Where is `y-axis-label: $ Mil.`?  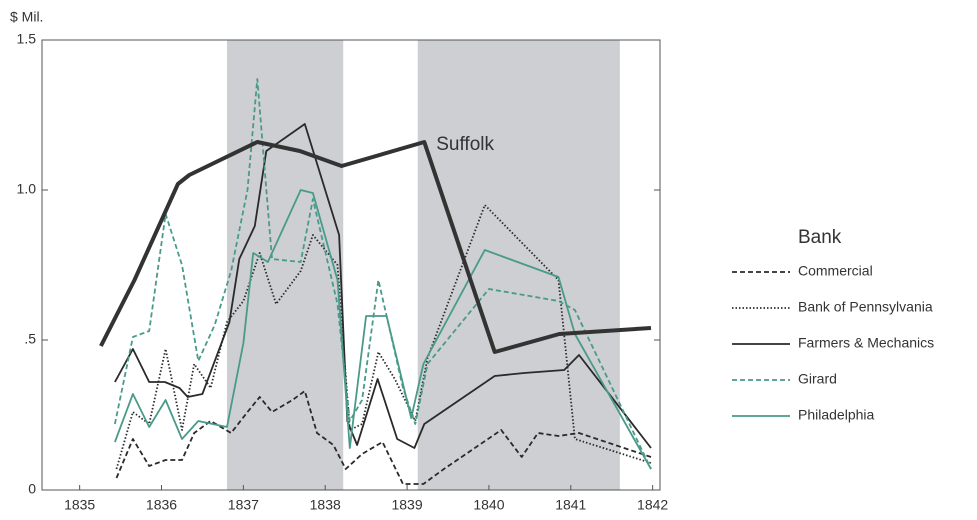
y-axis-label: $ Mil. is located at coordinates (26, 17).